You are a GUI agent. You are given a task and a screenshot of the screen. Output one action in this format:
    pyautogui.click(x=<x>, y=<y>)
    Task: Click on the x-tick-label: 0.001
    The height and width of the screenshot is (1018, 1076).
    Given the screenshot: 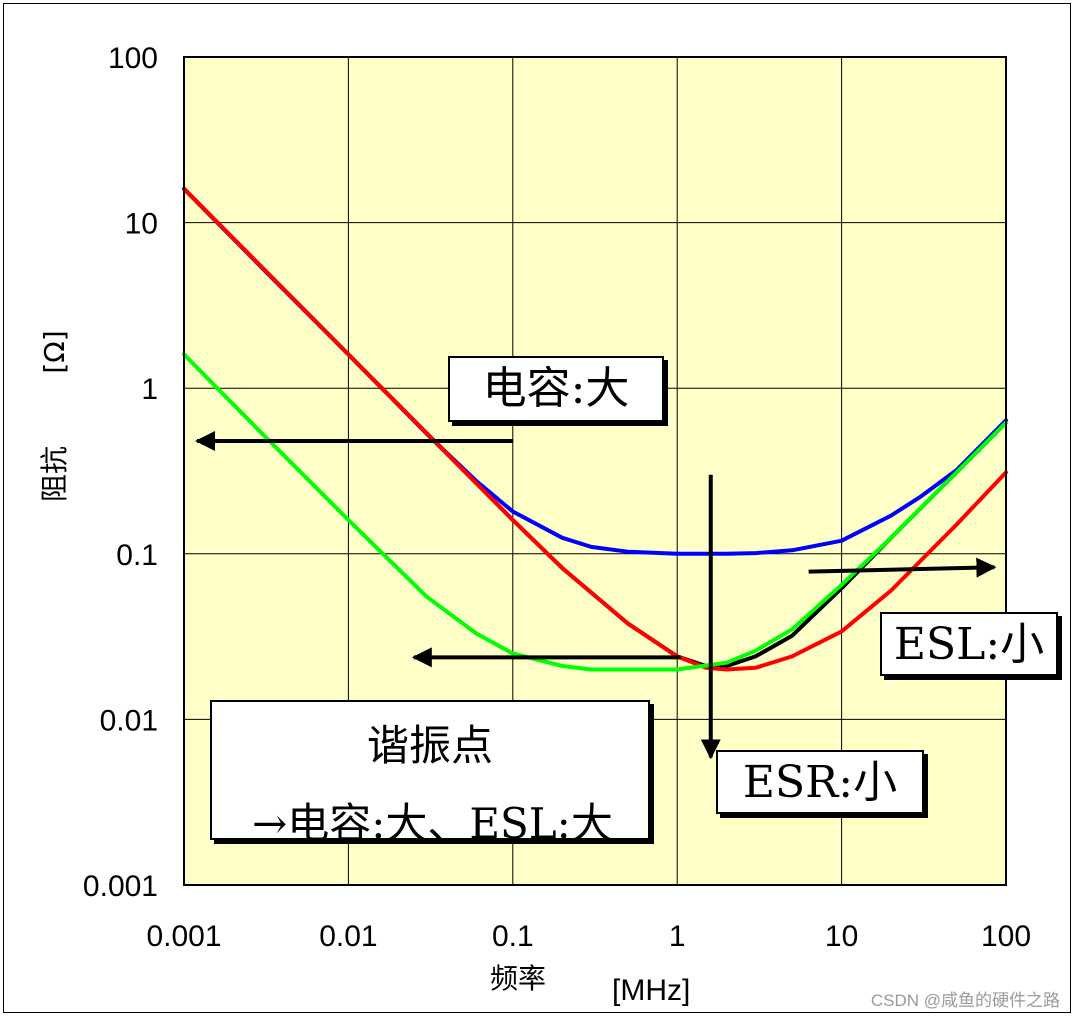 What is the action you would take?
    pyautogui.click(x=183, y=936)
    